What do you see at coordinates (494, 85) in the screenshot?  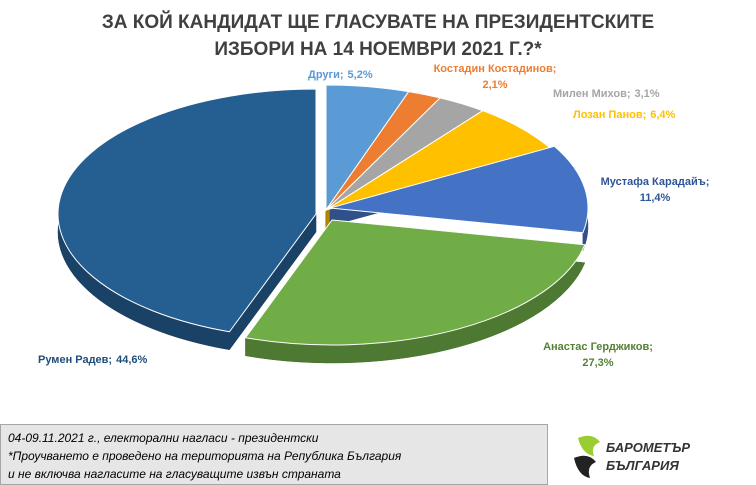 I see `value-label: 2,1%` at bounding box center [494, 85].